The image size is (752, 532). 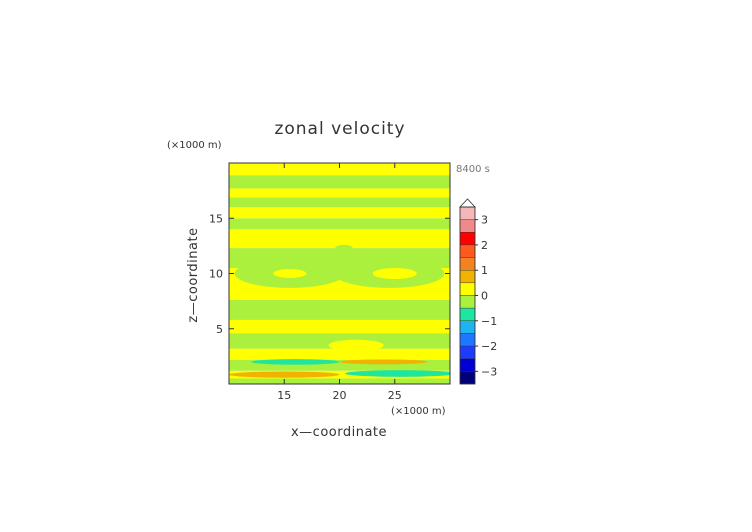 What do you see at coordinates (484, 270) in the screenshot?
I see `colorbar-tick-label: 1` at bounding box center [484, 270].